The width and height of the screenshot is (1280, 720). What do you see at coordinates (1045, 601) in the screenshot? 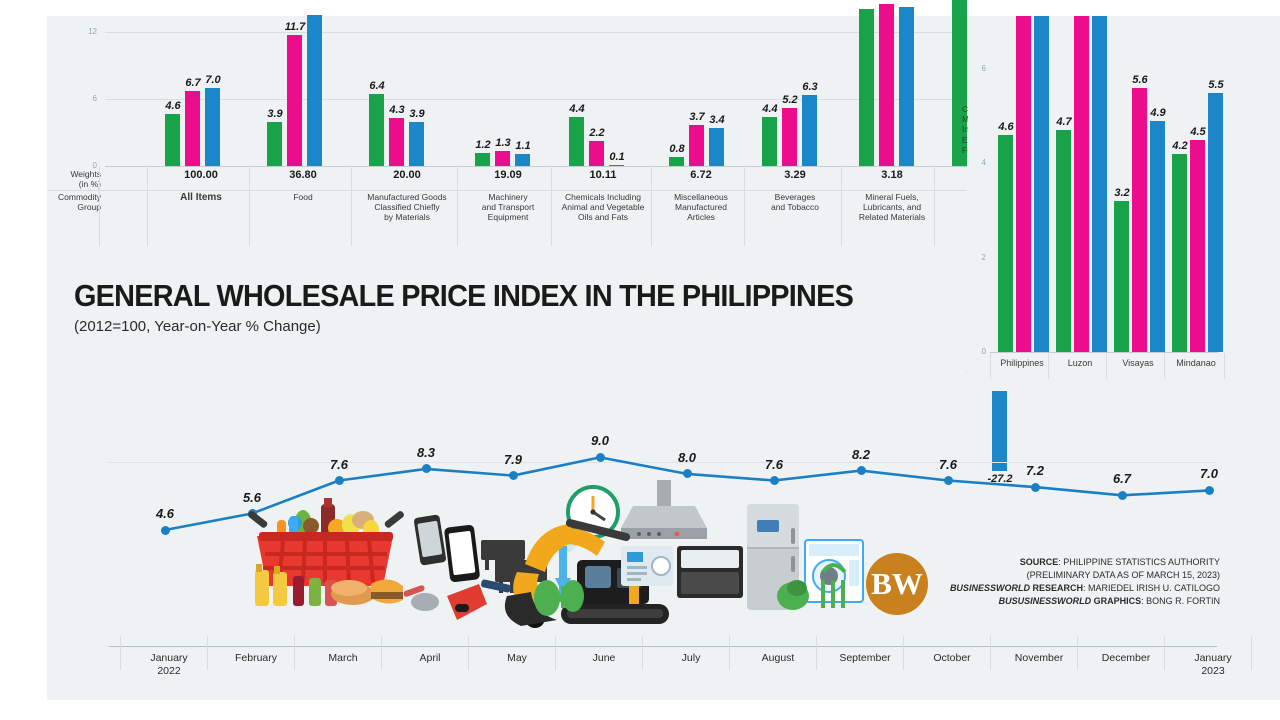
I see `graphics-brand: BUSUSINESSWORLD` at bounding box center [1045, 601].